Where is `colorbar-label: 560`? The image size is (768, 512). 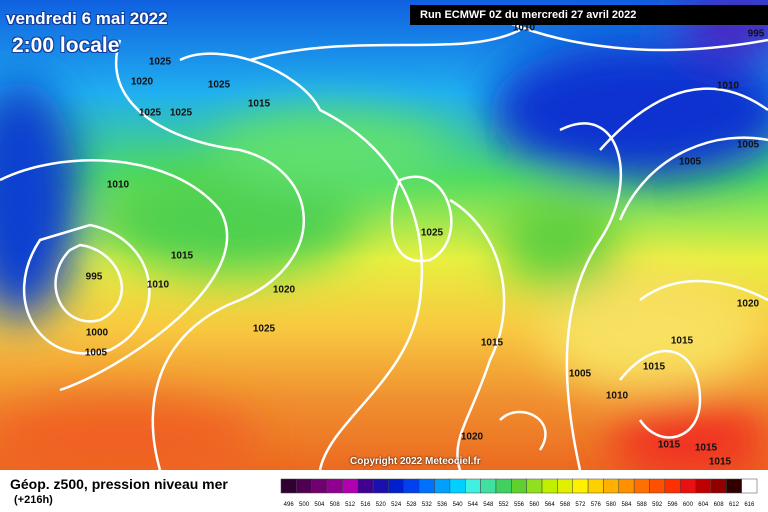 colorbar-label: 560 is located at coordinates (534, 505).